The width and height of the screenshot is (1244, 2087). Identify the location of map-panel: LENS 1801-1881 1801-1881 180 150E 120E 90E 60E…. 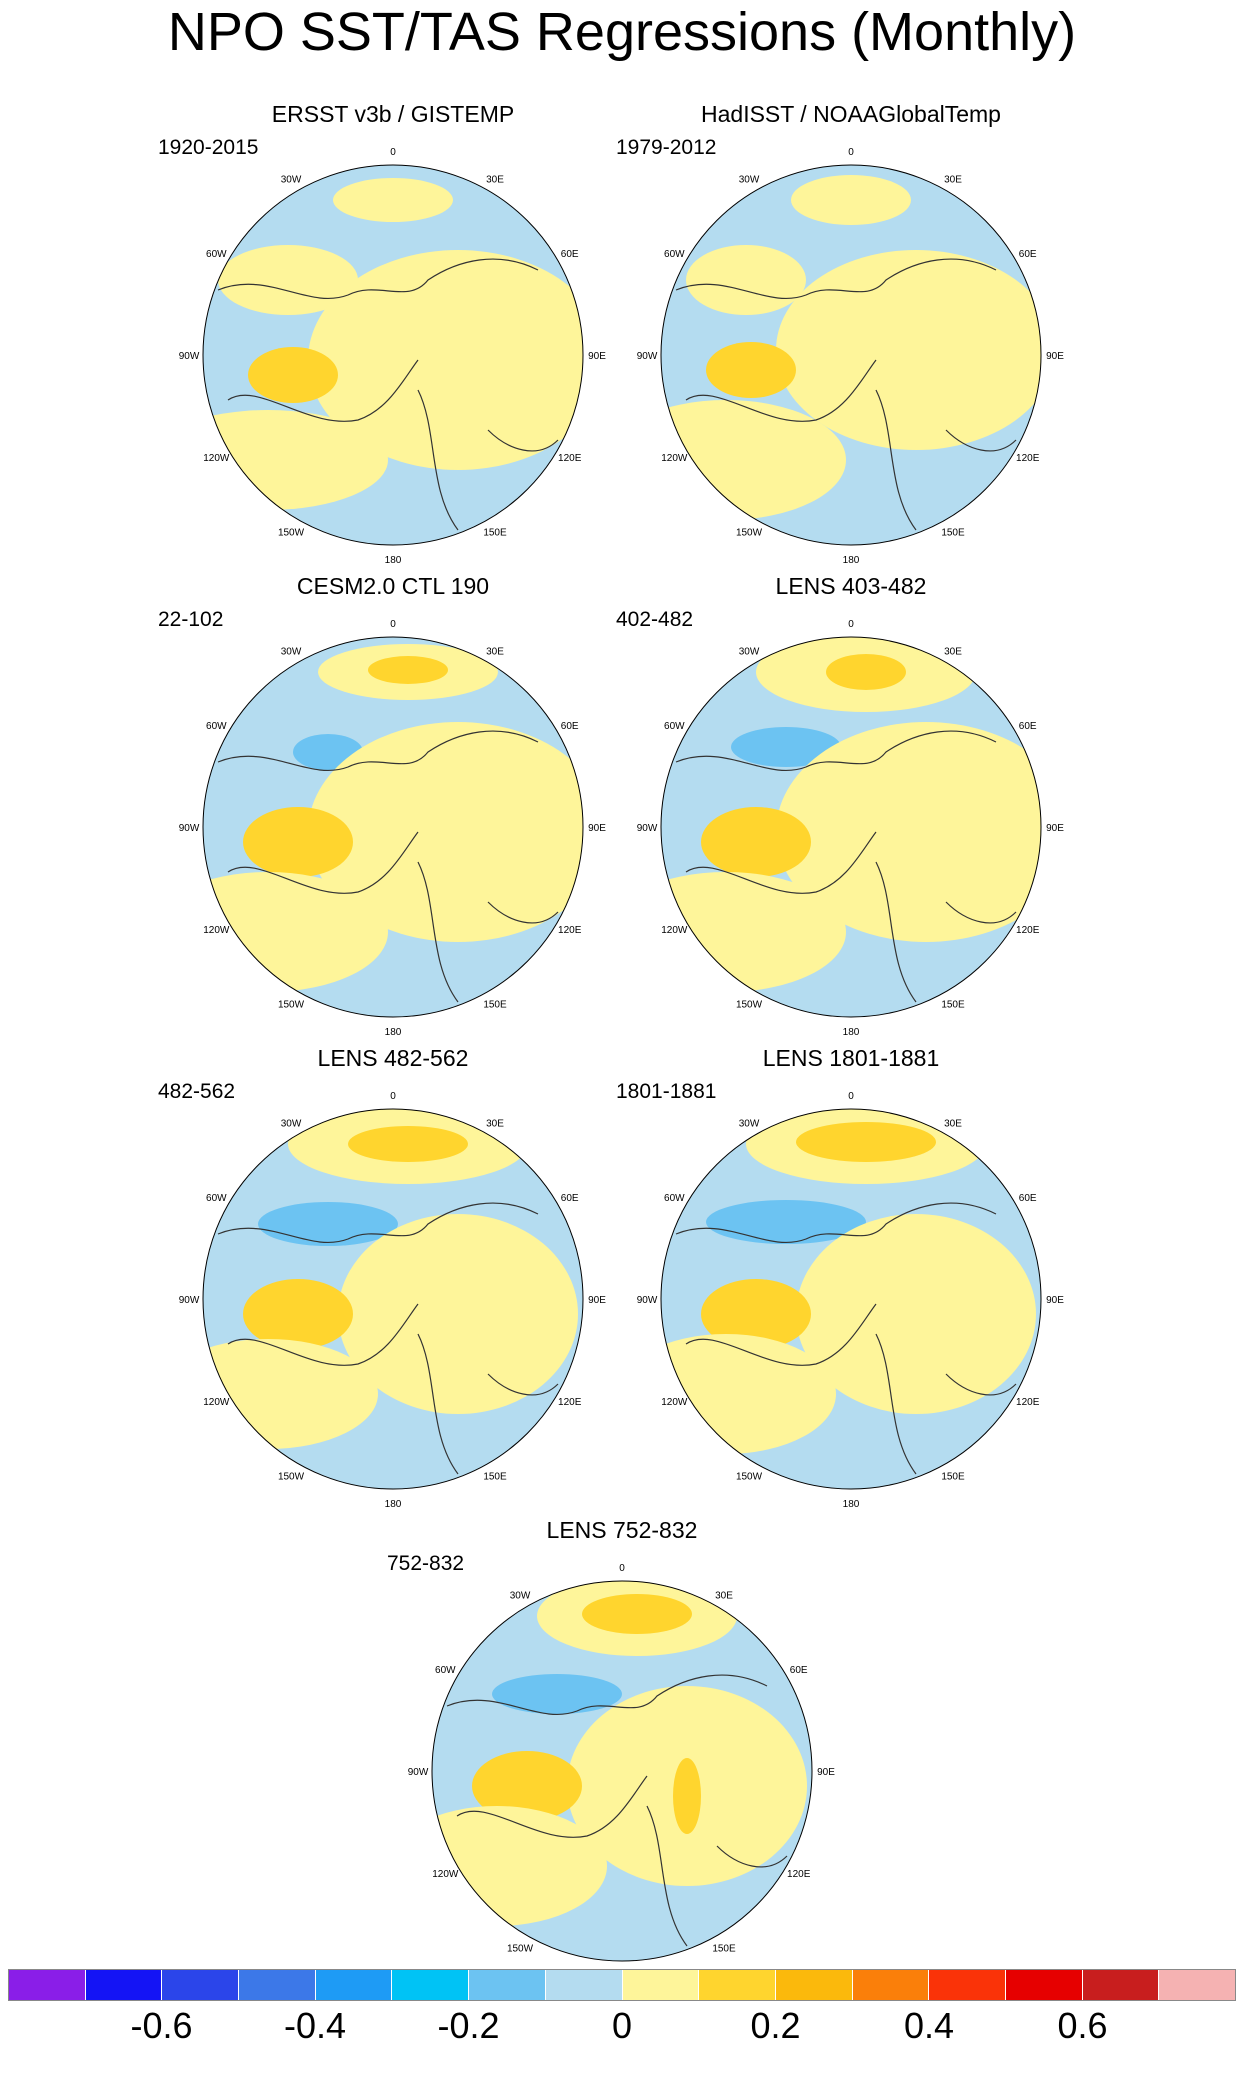
(851, 1279).